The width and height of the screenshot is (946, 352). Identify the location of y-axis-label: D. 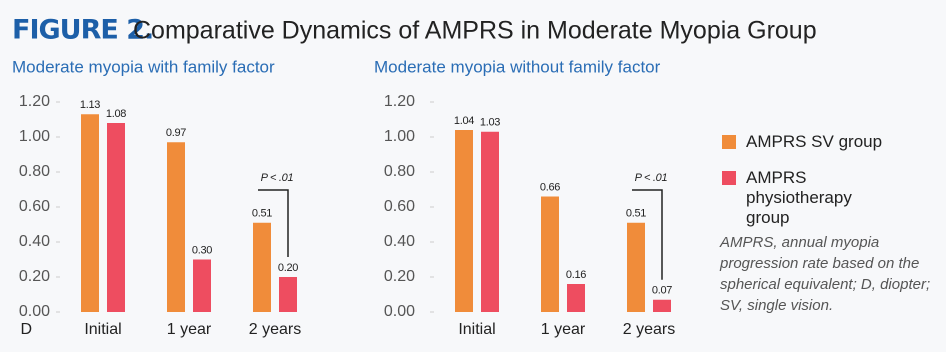
(26, 329).